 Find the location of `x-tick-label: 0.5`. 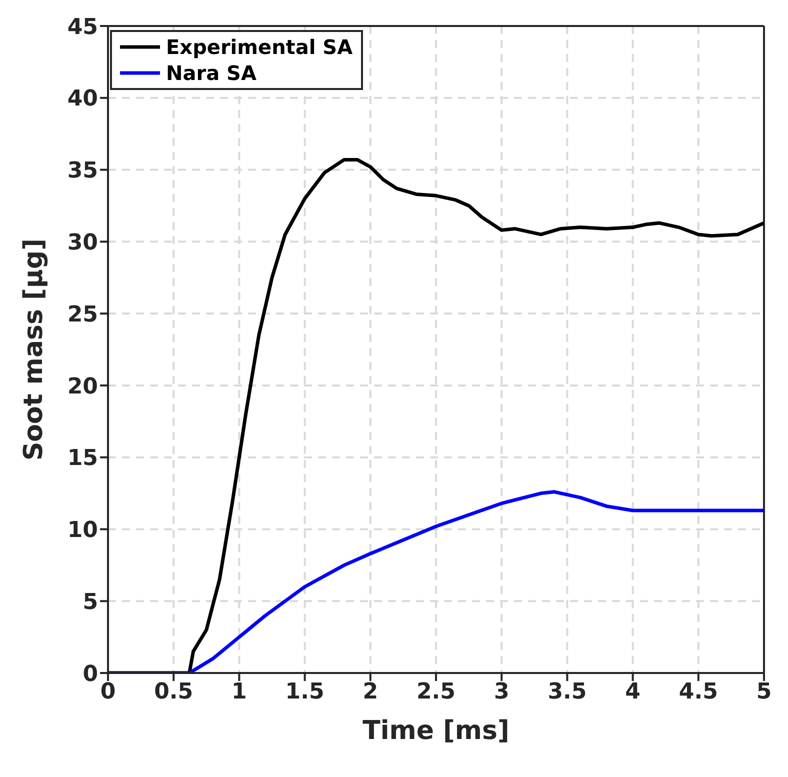

x-tick-label: 0.5 is located at coordinates (174, 692).